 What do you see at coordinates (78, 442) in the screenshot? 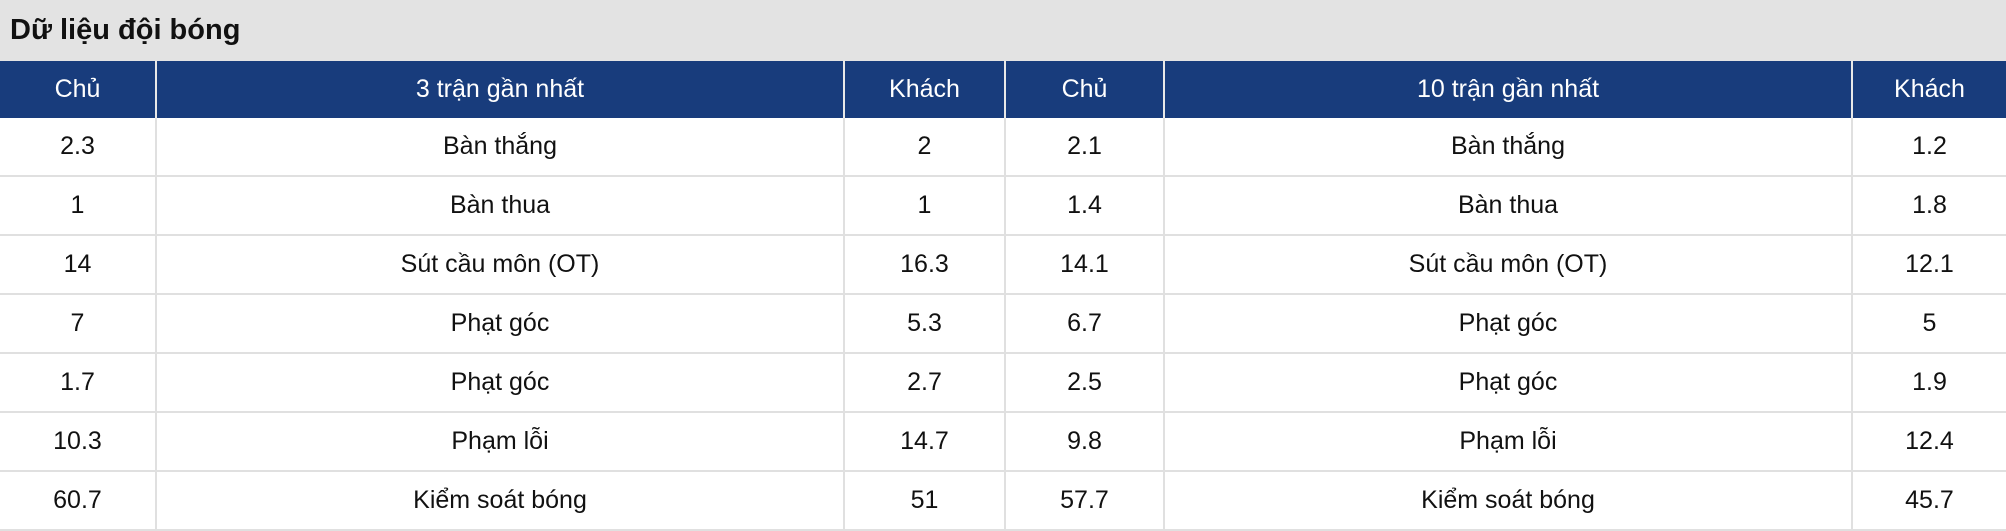
I see `cell-home-3: 10.3` at bounding box center [78, 442].